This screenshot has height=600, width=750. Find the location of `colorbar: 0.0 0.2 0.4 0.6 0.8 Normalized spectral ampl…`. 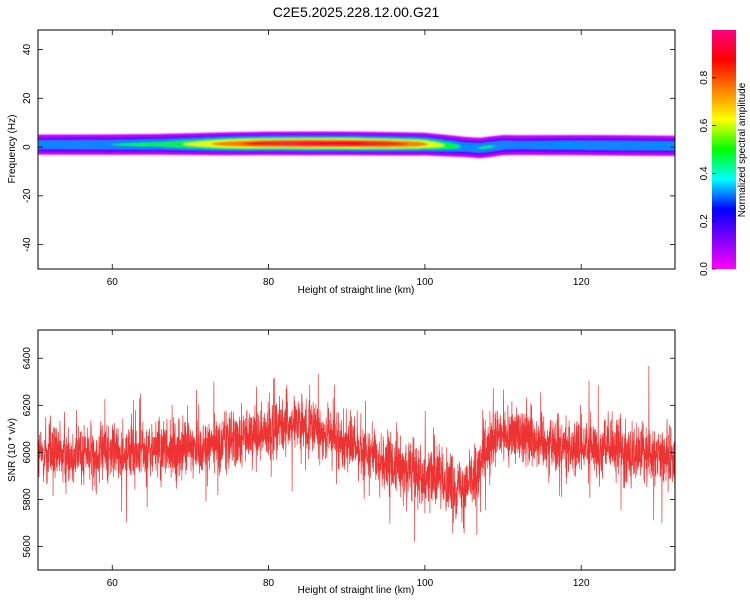

colorbar: 0.0 0.2 0.4 0.6 0.8 Normalized spectral ampl… is located at coordinates (723, 153).